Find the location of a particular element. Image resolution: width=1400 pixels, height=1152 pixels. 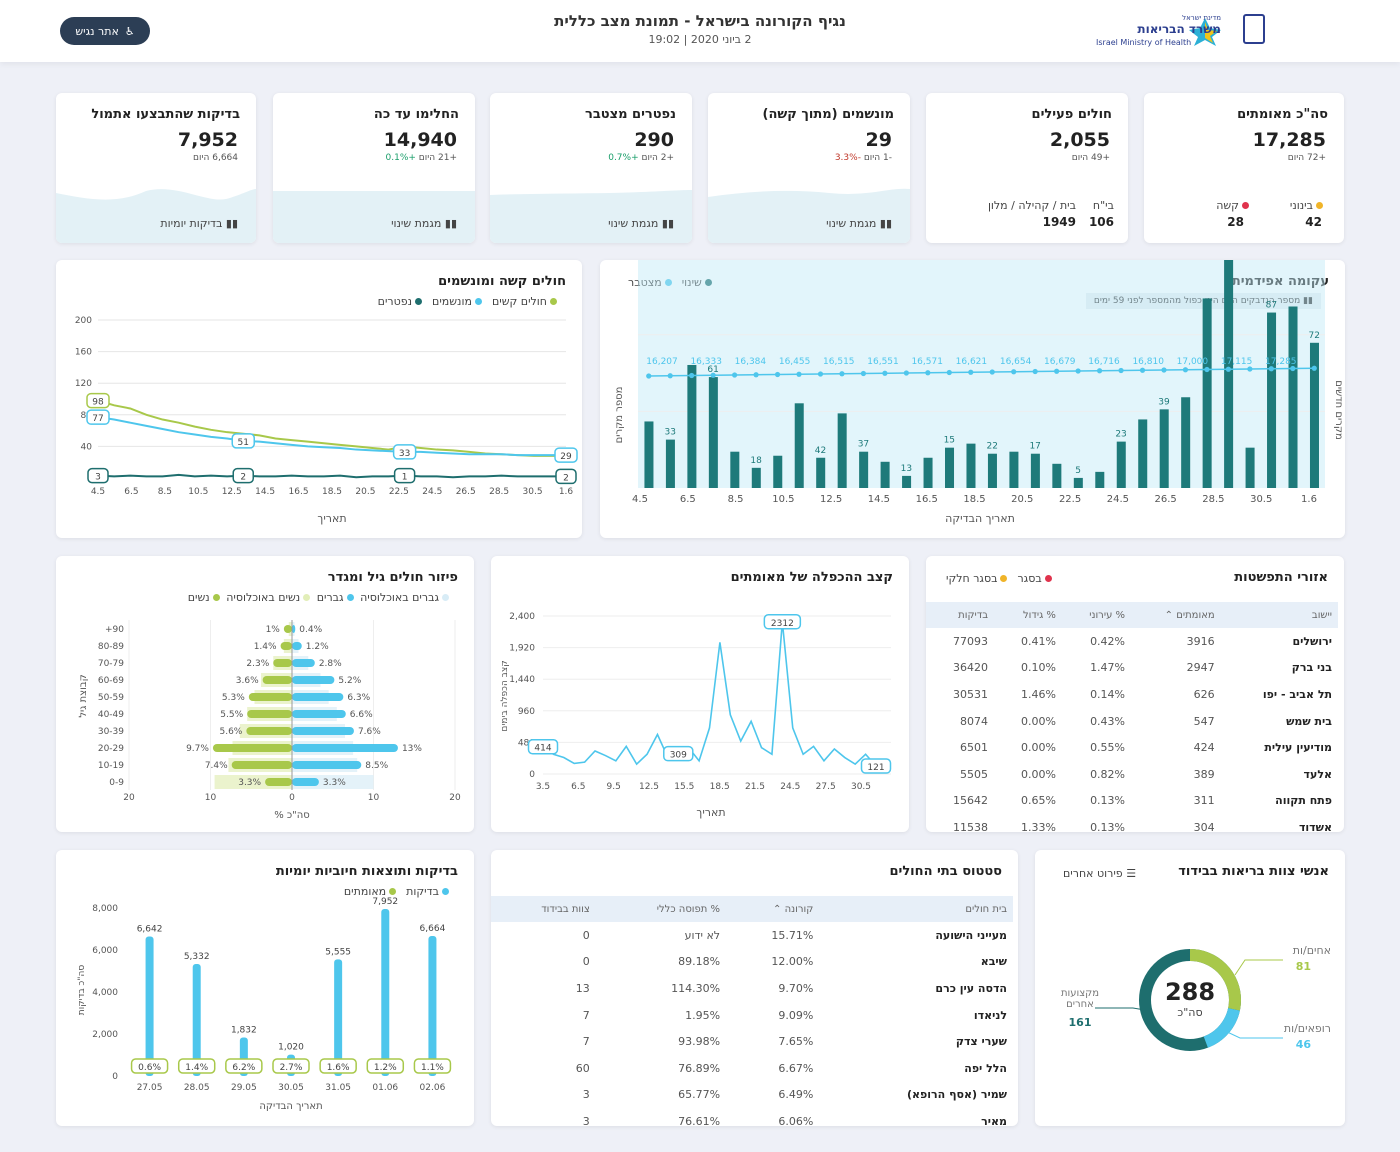

table-row: בני ברק 2947 1.47% 0.10% 36420 is located at coordinates (1132, 668).